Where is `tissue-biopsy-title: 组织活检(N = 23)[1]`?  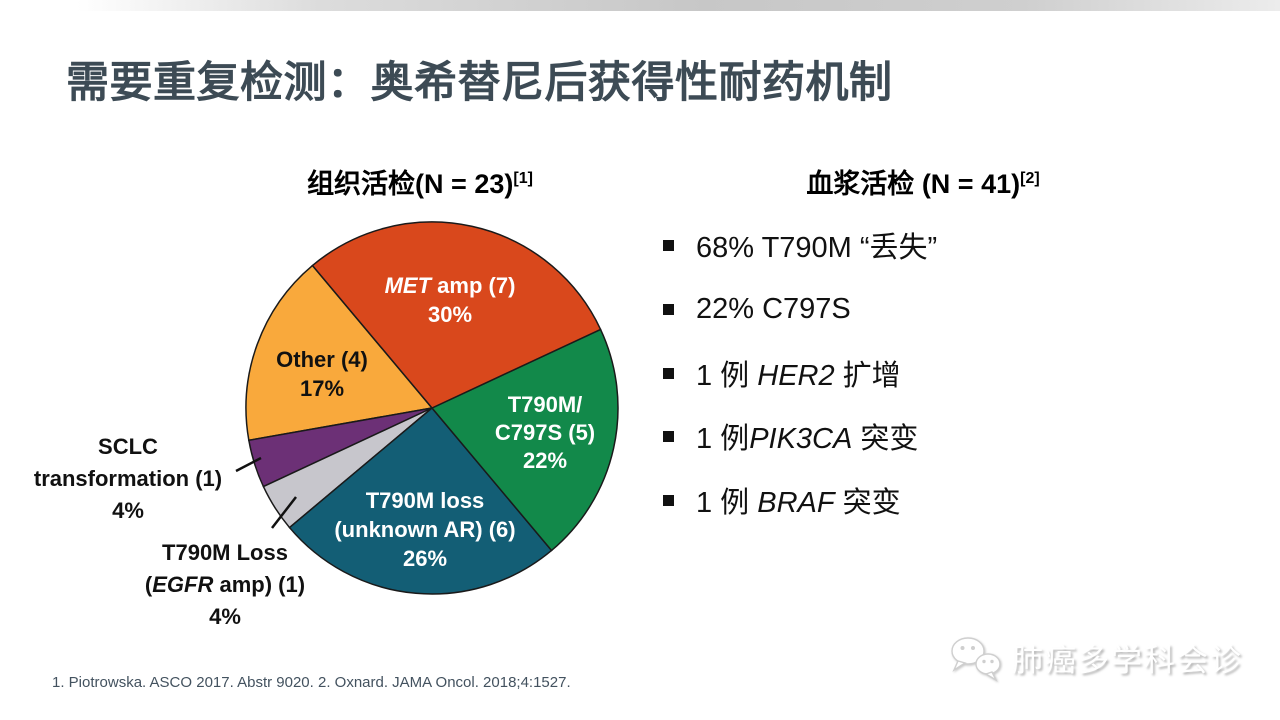
tissue-biopsy-title: 组织活检(N = 23)[1] is located at coordinates (420, 181).